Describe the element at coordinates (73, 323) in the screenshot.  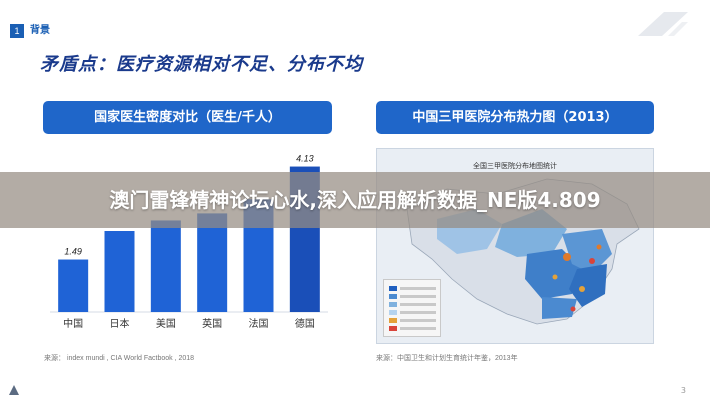
I see `x-tick-label-0: 中国` at that location.